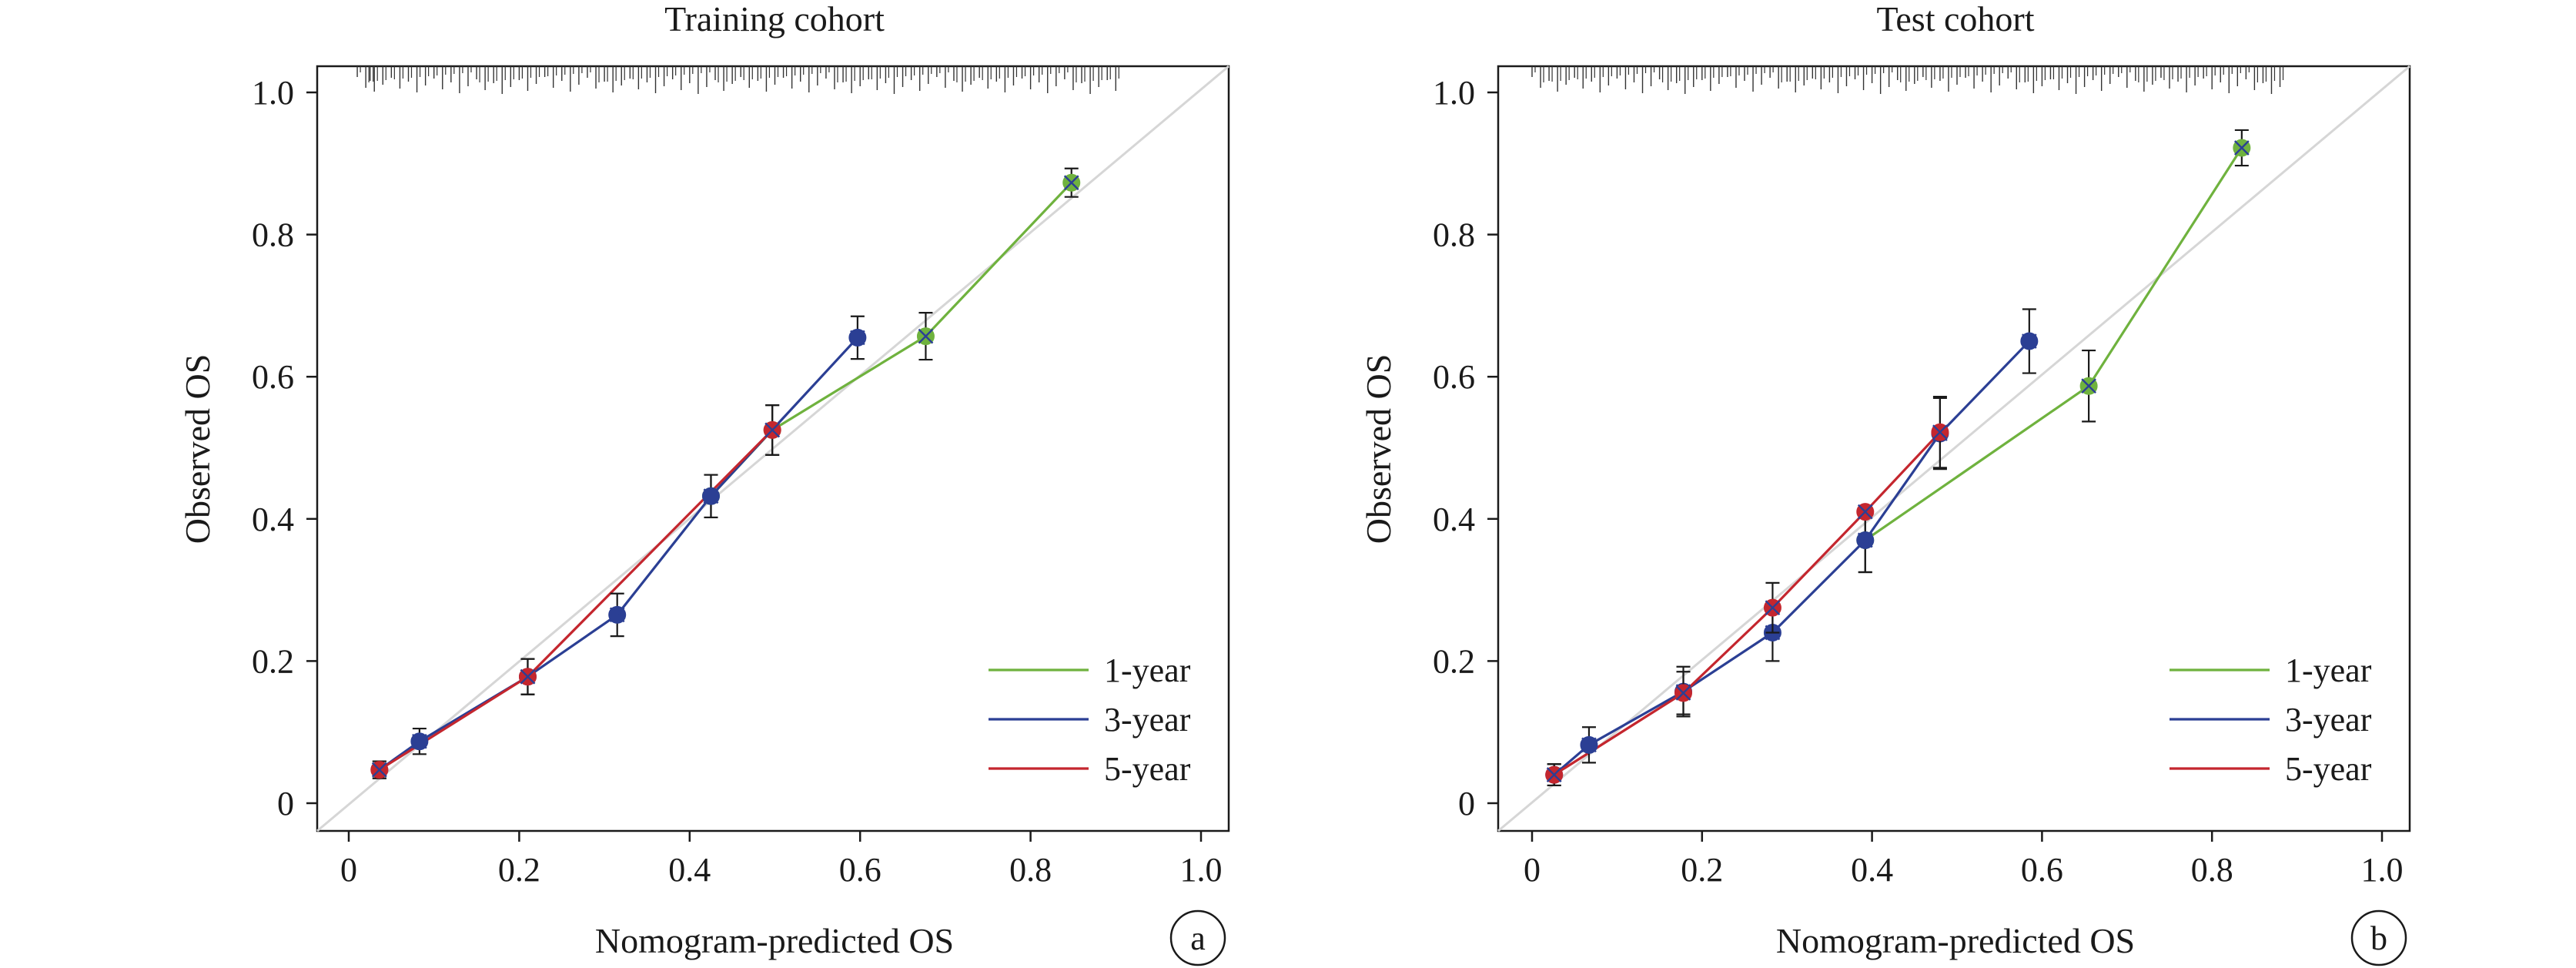  I want to click on chart-title: Test cohort, so click(1955, 19).